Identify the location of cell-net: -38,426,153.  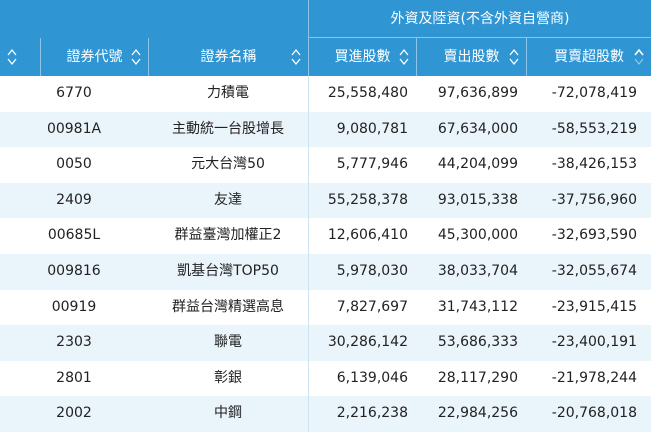
(594, 164).